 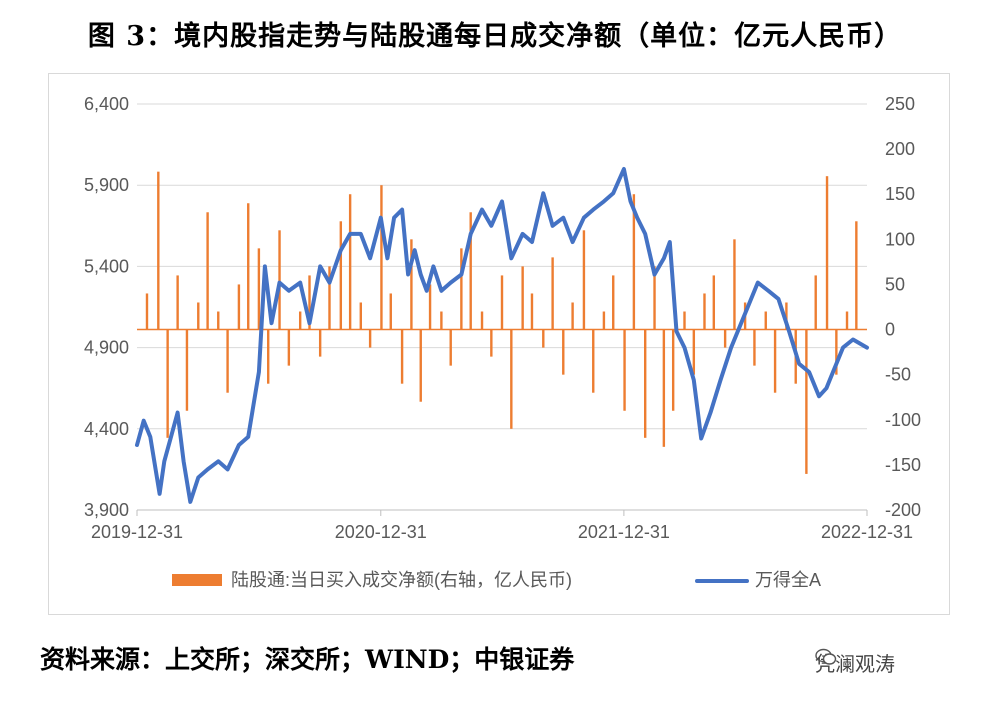 What do you see at coordinates (307, 659) in the screenshot?
I see `source-note: 资料来源：上交所；深交所；WIND；中银证券` at bounding box center [307, 659].